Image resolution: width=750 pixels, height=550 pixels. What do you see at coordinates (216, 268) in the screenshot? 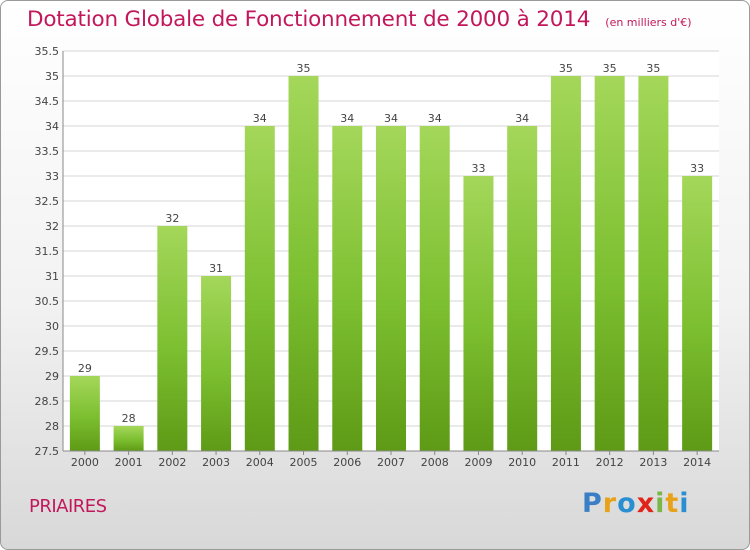
I see `data-label: 31` at bounding box center [216, 268].